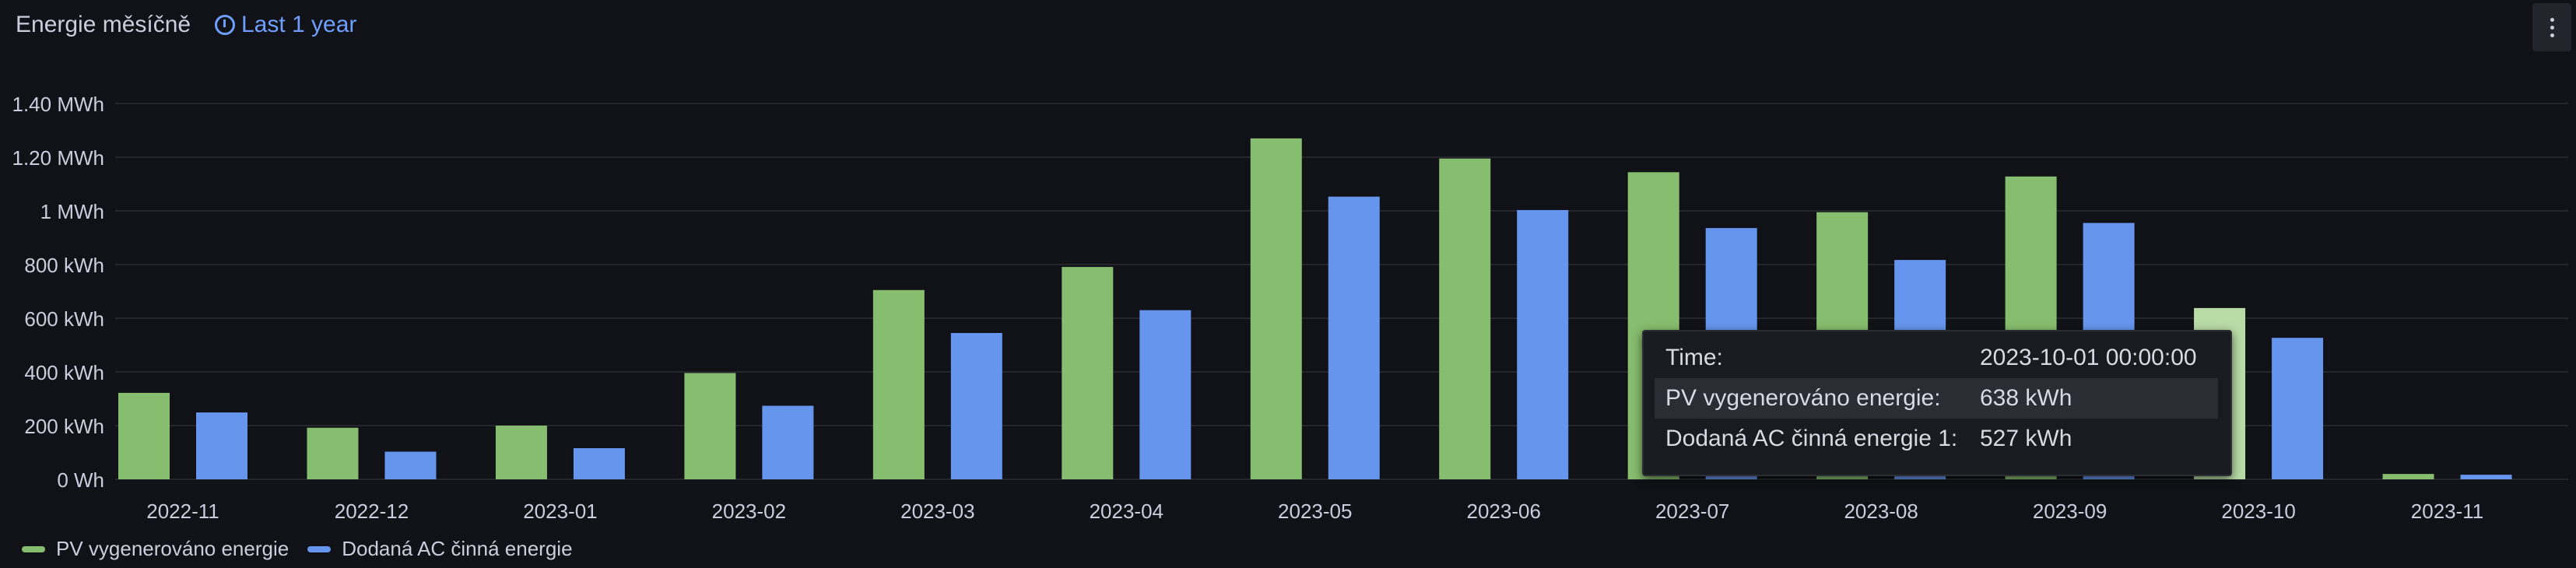  I want to click on legend-item-pv: PV vygenerováno energie, so click(156, 549).